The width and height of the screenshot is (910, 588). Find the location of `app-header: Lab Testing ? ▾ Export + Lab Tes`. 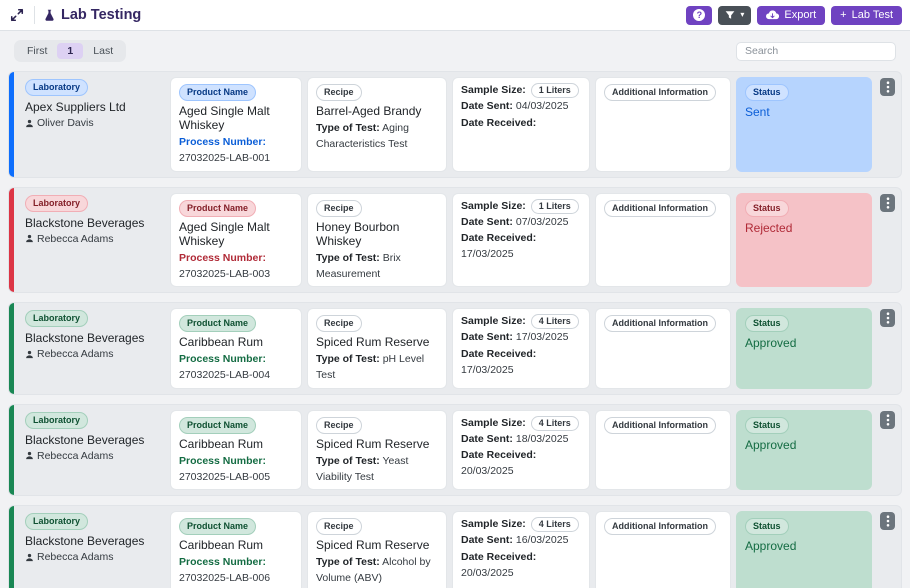

app-header: Lab Testing ? ▾ Export + Lab Tes is located at coordinates (455, 15).